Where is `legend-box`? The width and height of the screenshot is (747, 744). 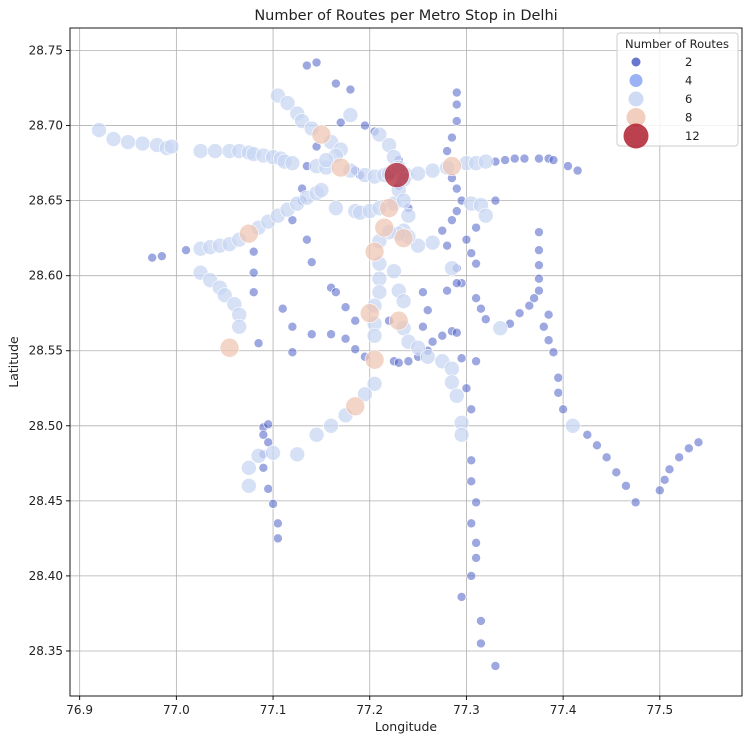 legend-box is located at coordinates (677, 89).